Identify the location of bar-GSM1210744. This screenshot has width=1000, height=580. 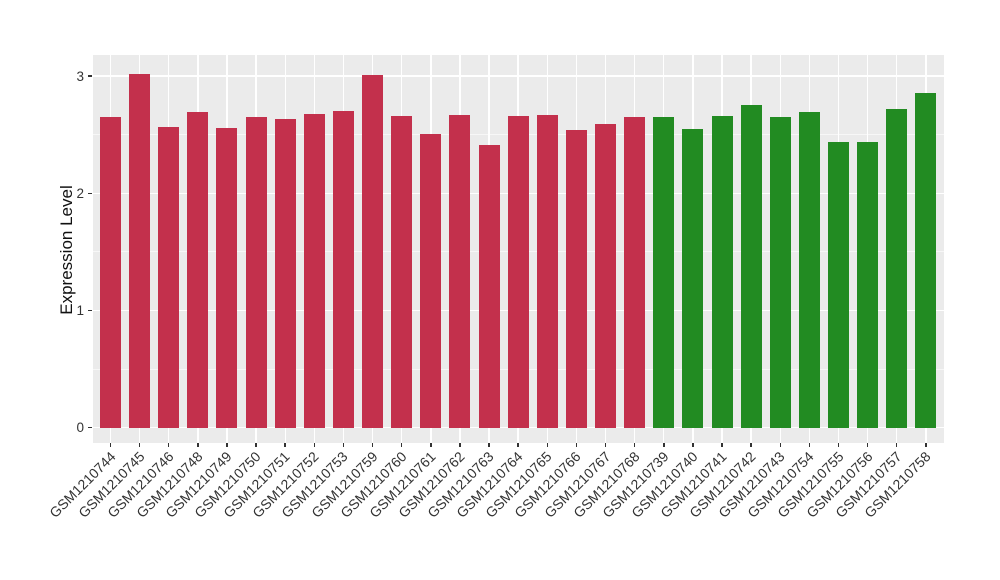
(110, 272).